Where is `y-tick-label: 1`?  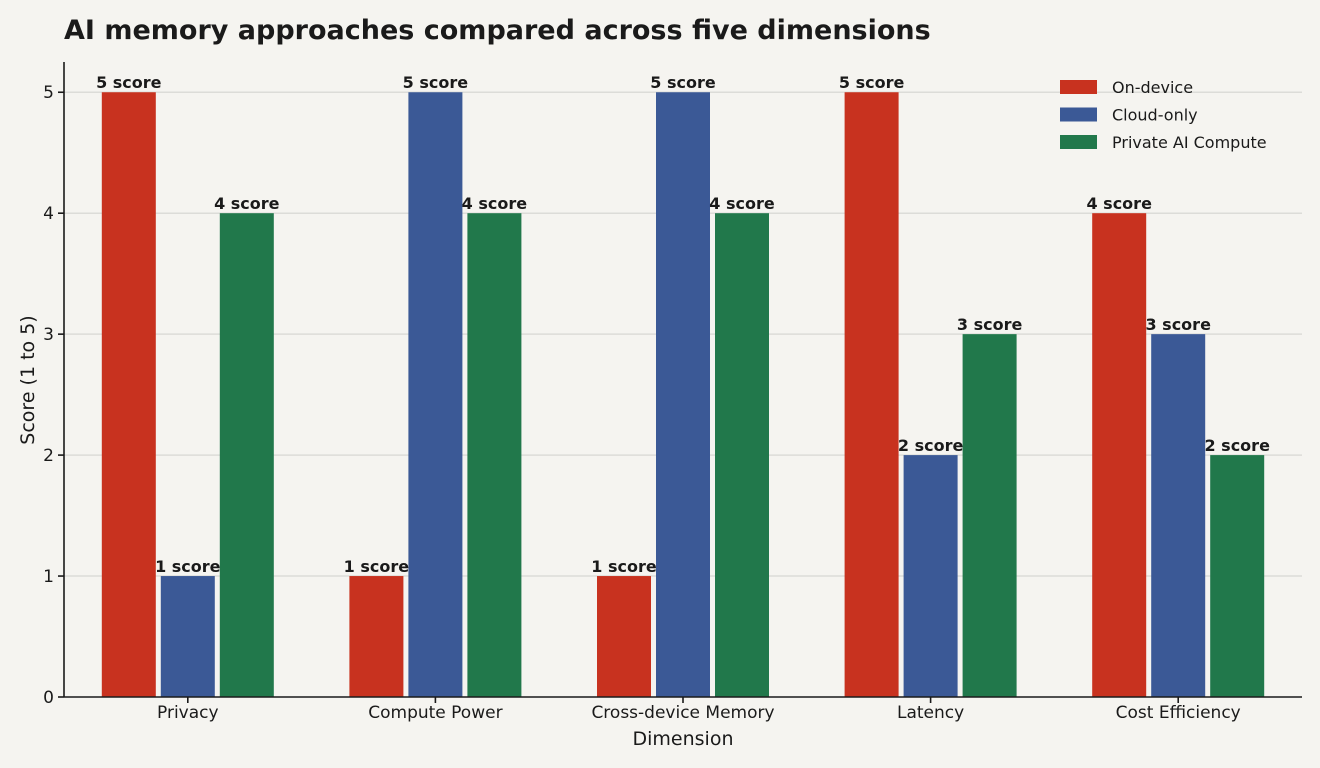 y-tick-label: 1 is located at coordinates (48, 577).